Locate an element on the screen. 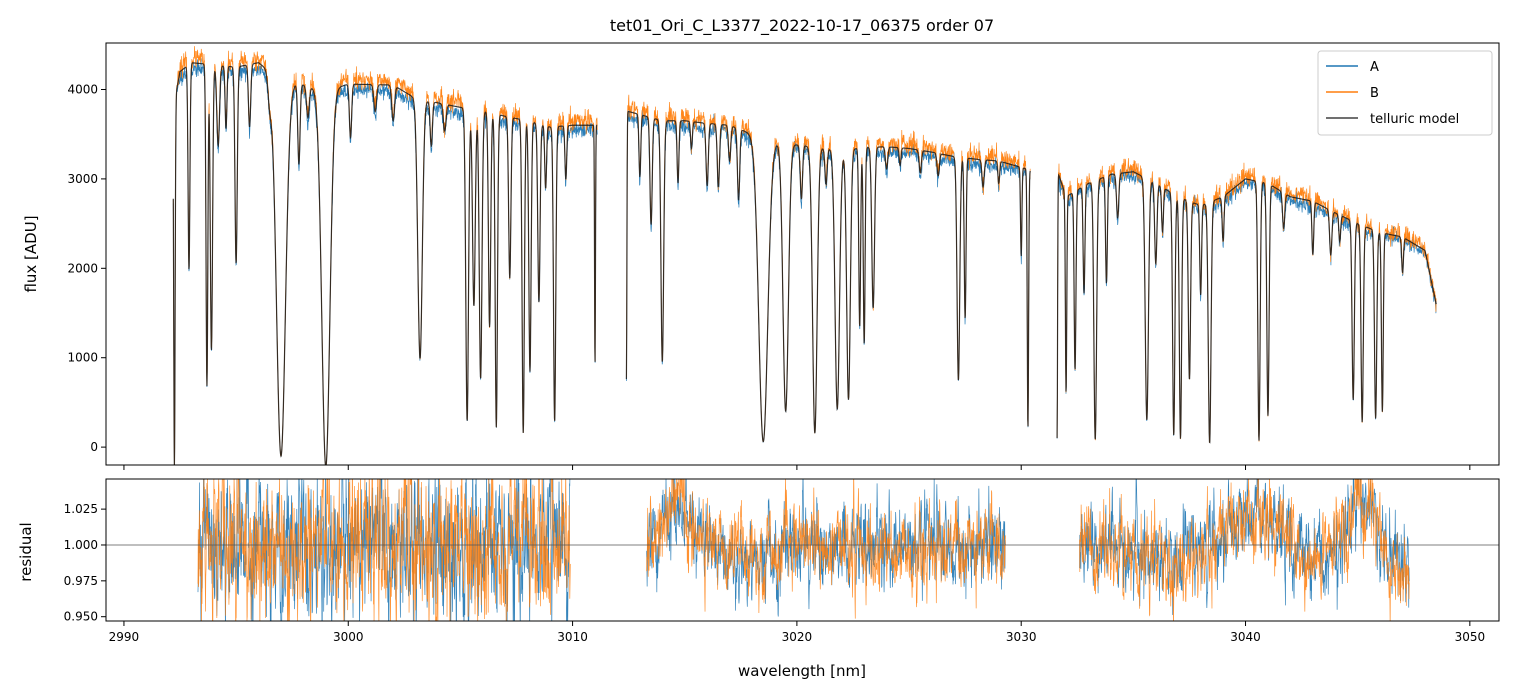 The height and width of the screenshot is (696, 1515). residual-y-ticks: 0.950 0.975 1.000 1.025 is located at coordinates (85, 563).